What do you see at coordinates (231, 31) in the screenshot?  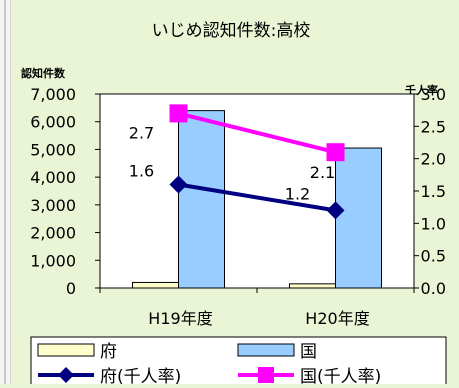 I see `chart-title: いじめ認知件数:高校` at bounding box center [231, 31].